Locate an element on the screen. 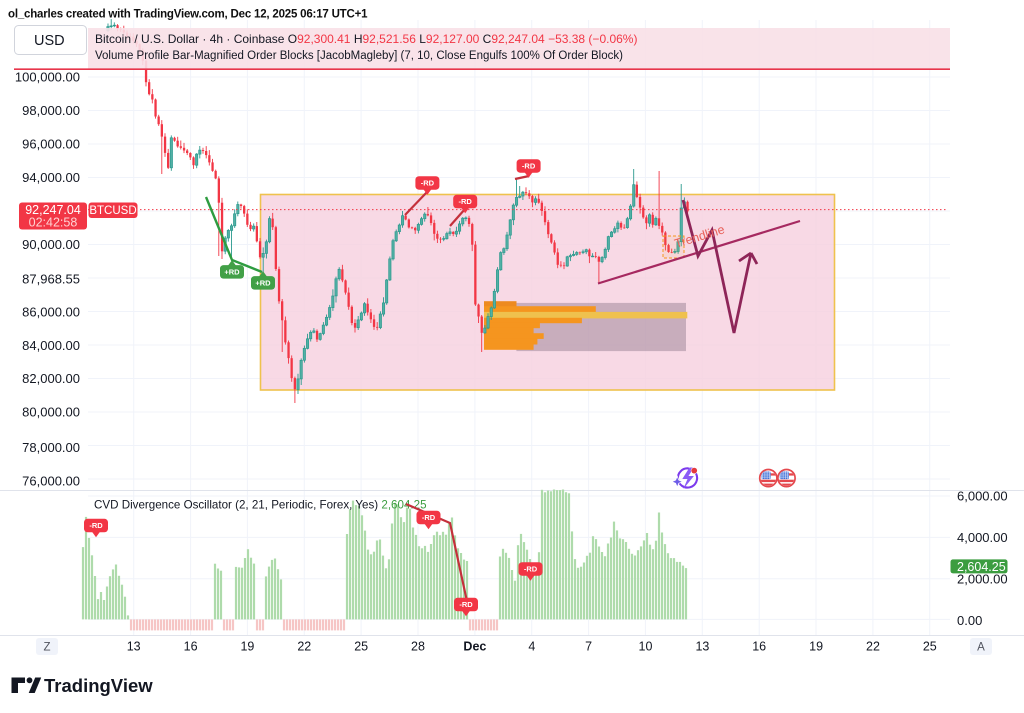 This screenshot has width=1024, height=713. svg-text: 86,000.00 is located at coordinates (51, 312).